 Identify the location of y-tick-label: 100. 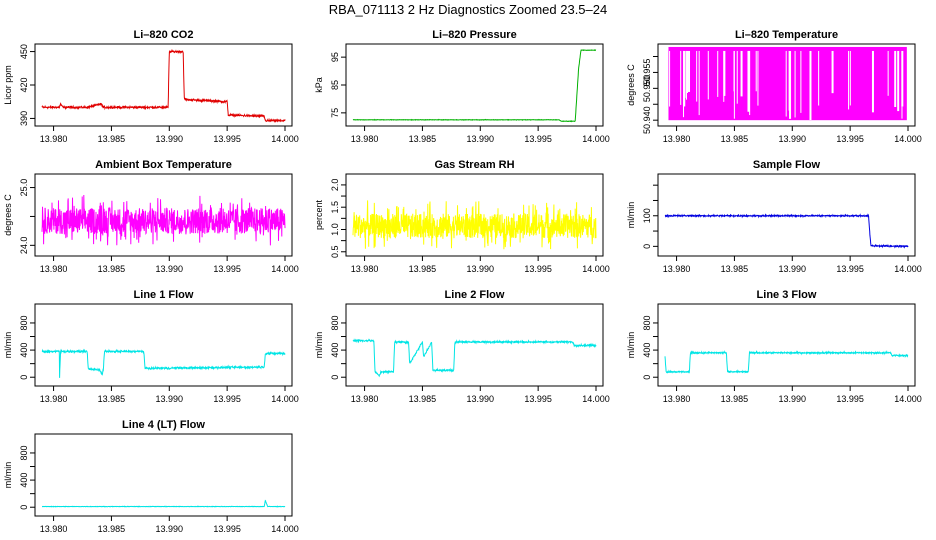
(647, 215).